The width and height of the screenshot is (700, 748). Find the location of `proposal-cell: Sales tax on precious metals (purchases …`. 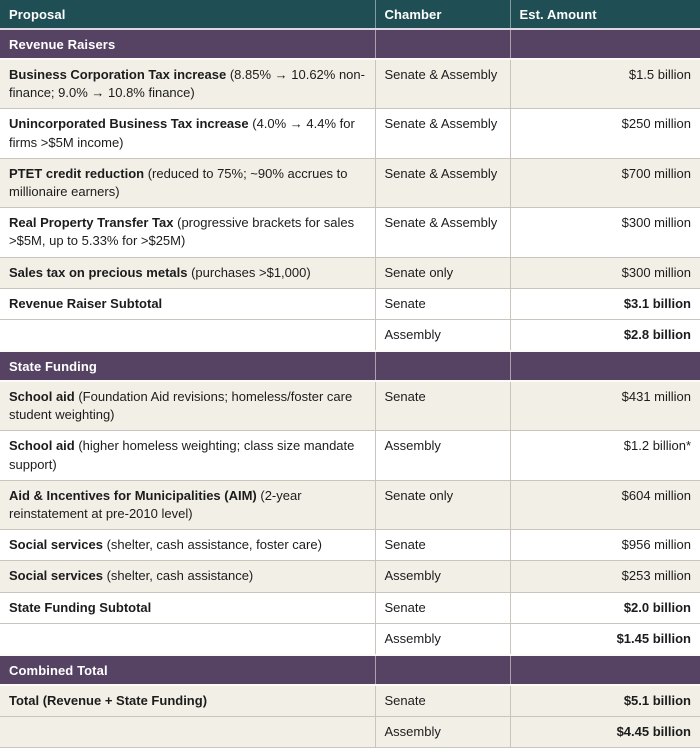

proposal-cell: Sales tax on precious metals (purchases … is located at coordinates (188, 273).